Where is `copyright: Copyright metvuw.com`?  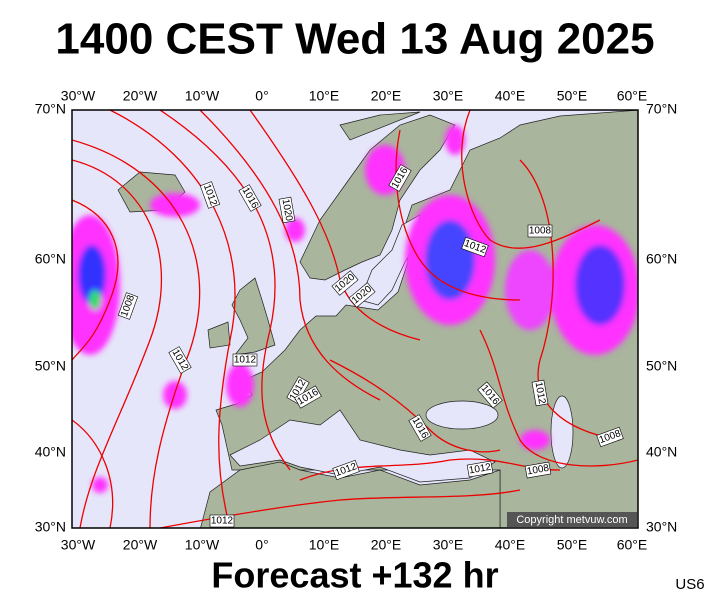
copyright: Copyright metvuw.com is located at coordinates (571, 520).